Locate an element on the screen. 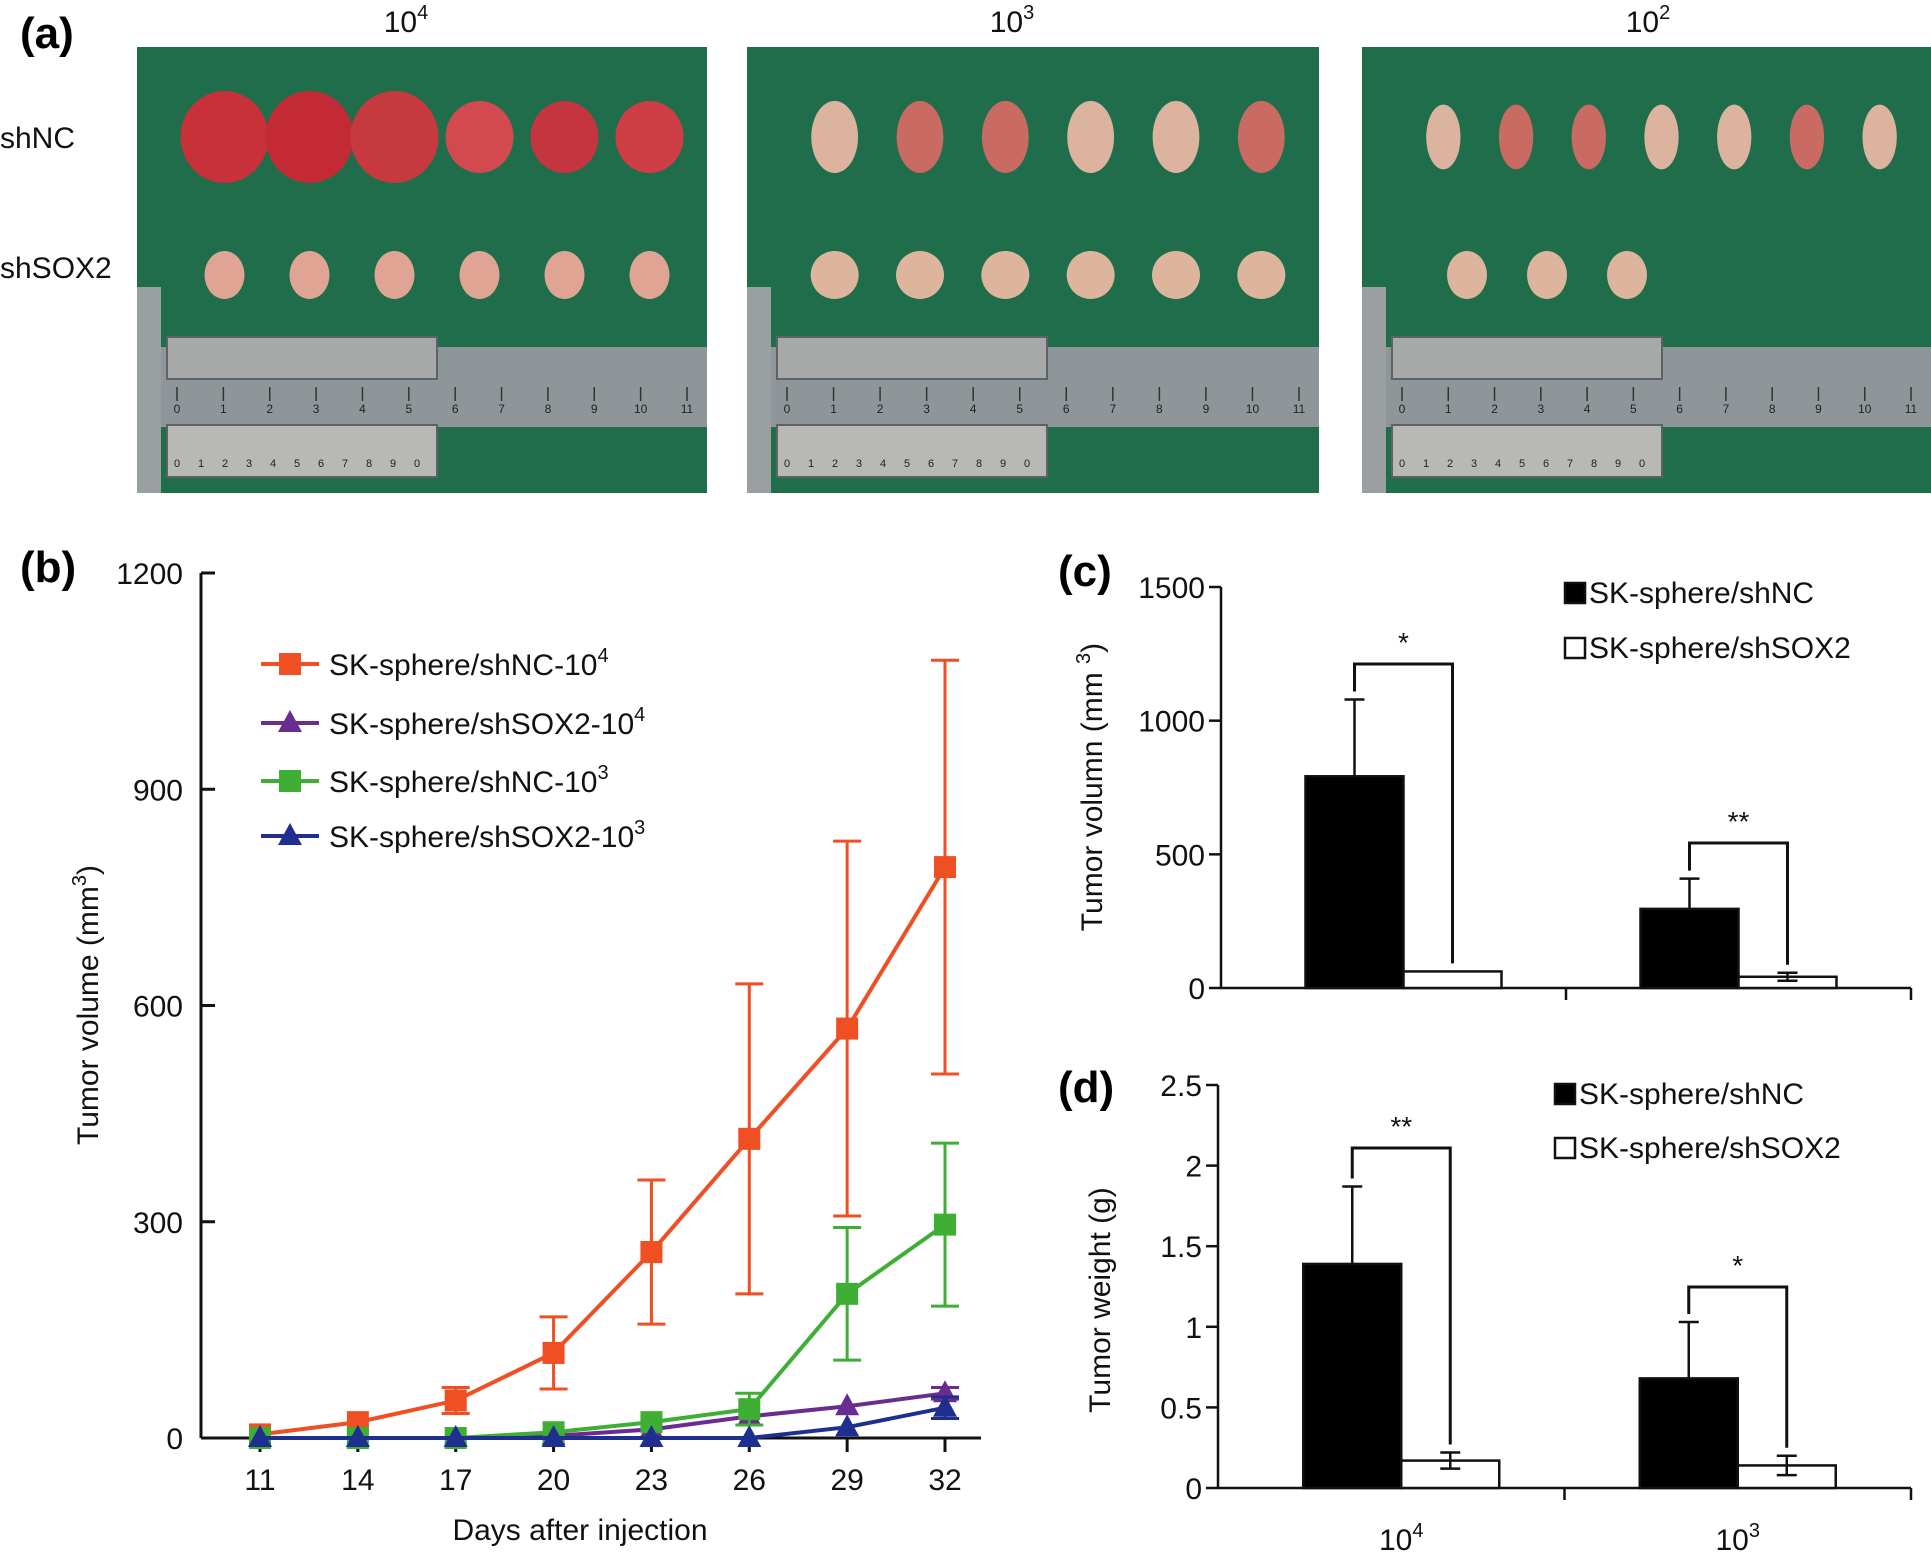 The height and width of the screenshot is (1553, 1931). vernier-digit: 3 is located at coordinates (859, 464).